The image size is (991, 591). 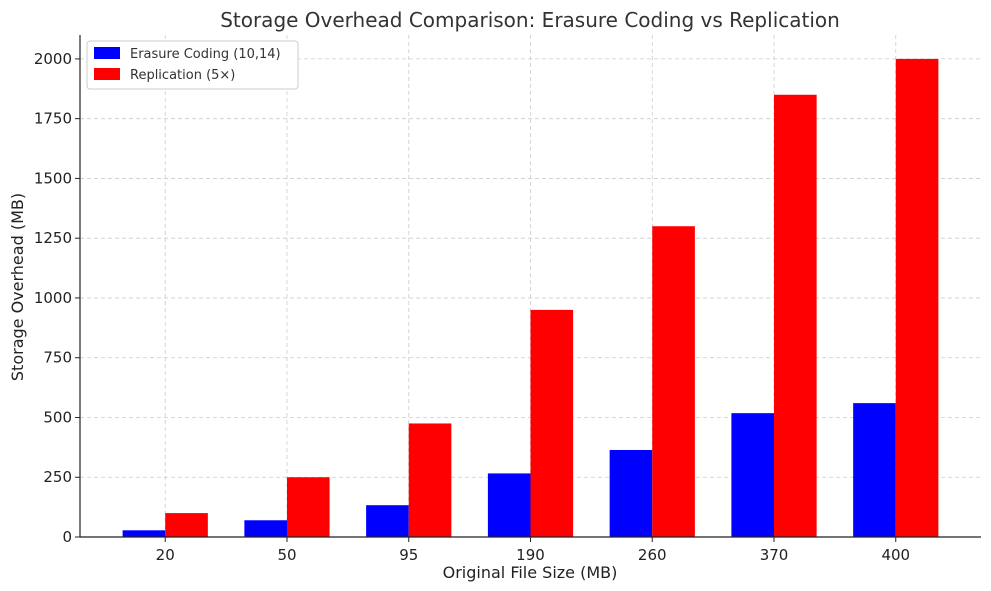 I want to click on x-tick-label: 370, so click(x=774, y=555).